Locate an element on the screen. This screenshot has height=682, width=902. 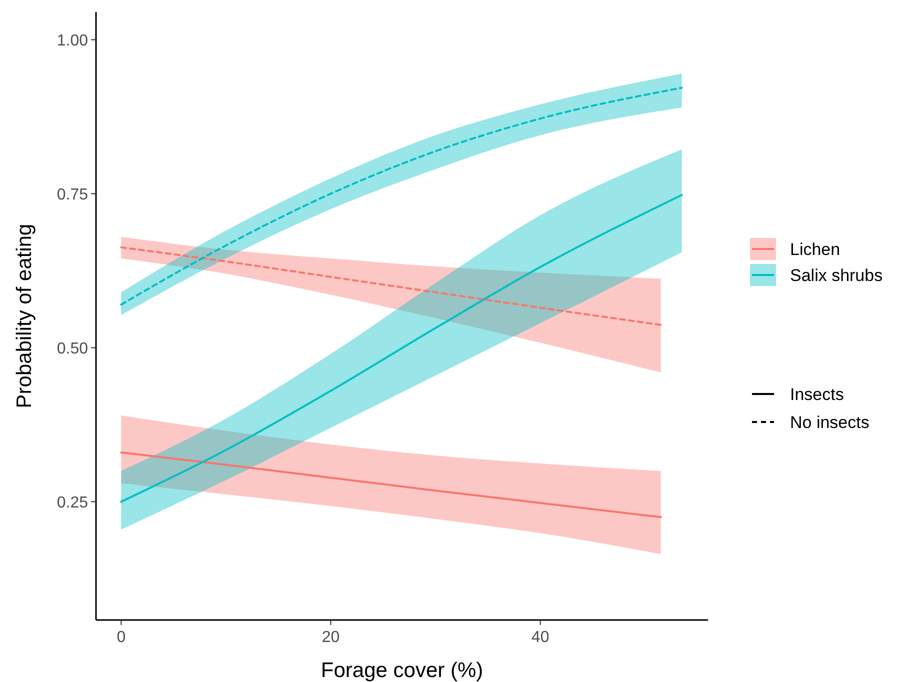
x-axis-title: Forage cover (%) is located at coordinates (402, 670).